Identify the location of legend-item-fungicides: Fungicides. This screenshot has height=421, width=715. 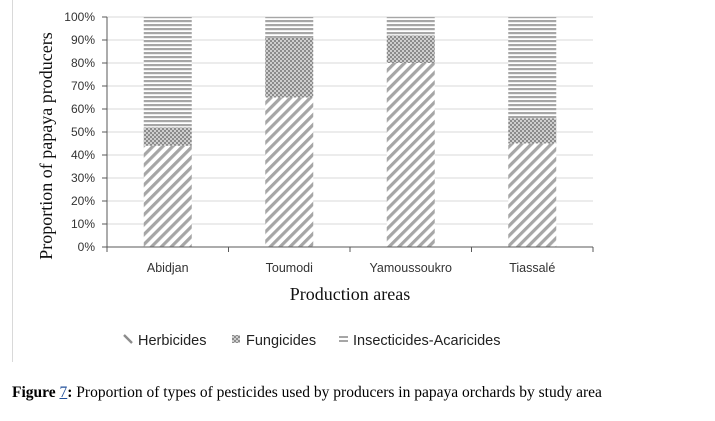
(274, 341).